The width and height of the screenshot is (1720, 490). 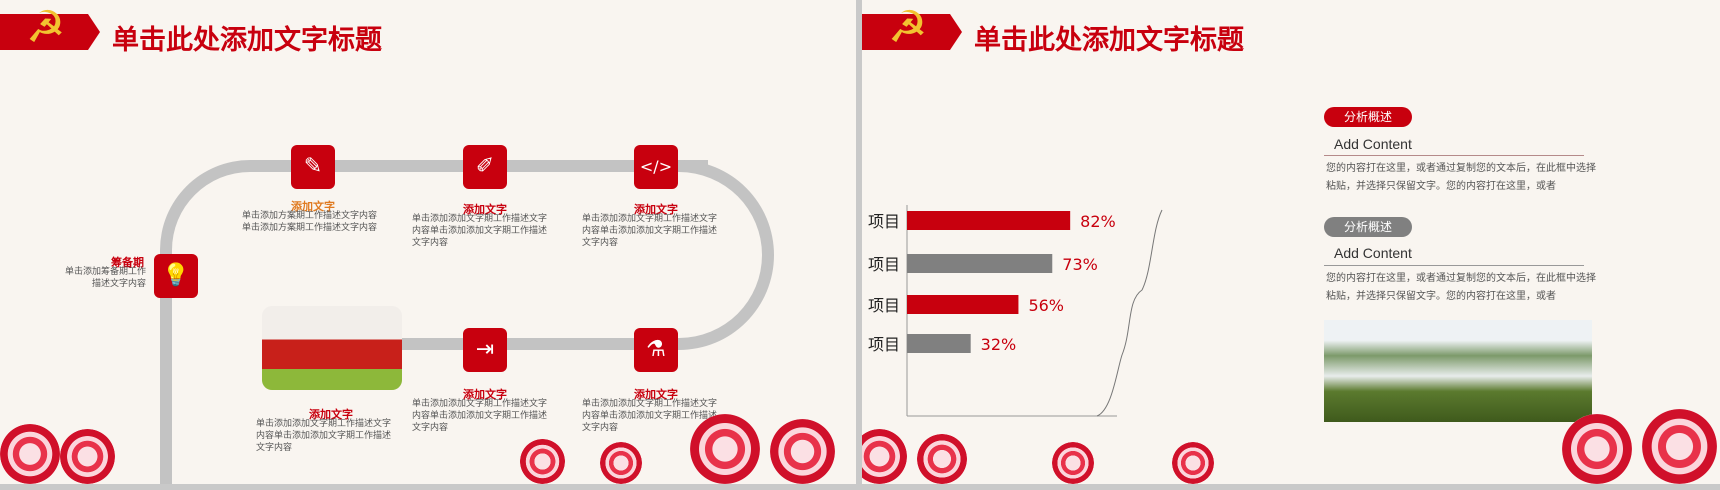 I want to click on track-vertical, so click(x=166, y=369).